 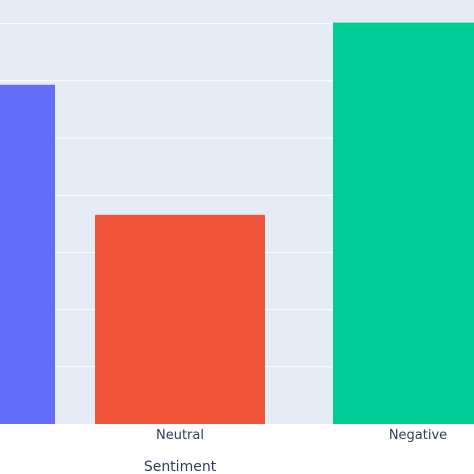 What do you see at coordinates (180, 466) in the screenshot?
I see `x-axis-title: Sentiment` at bounding box center [180, 466].